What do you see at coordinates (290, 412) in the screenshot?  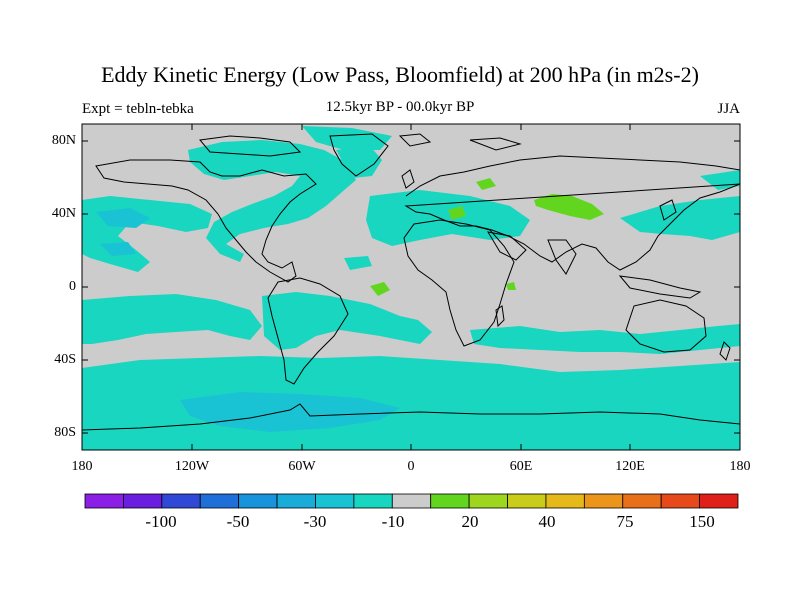 I see `strong-anomaly-region-antarctic` at bounding box center [290, 412].